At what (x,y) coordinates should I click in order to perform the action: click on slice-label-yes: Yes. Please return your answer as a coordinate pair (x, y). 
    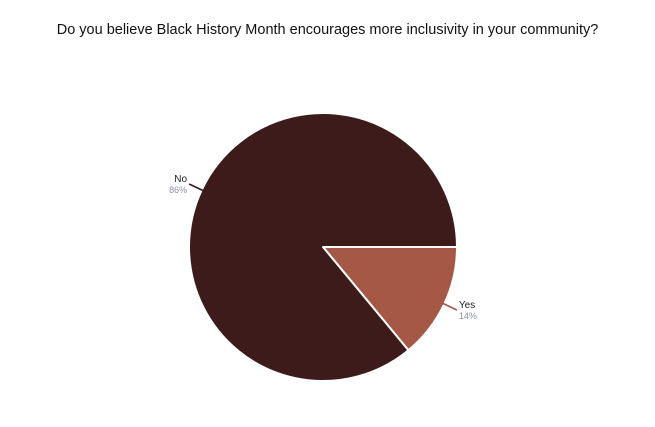
    Looking at the image, I should click on (467, 305).